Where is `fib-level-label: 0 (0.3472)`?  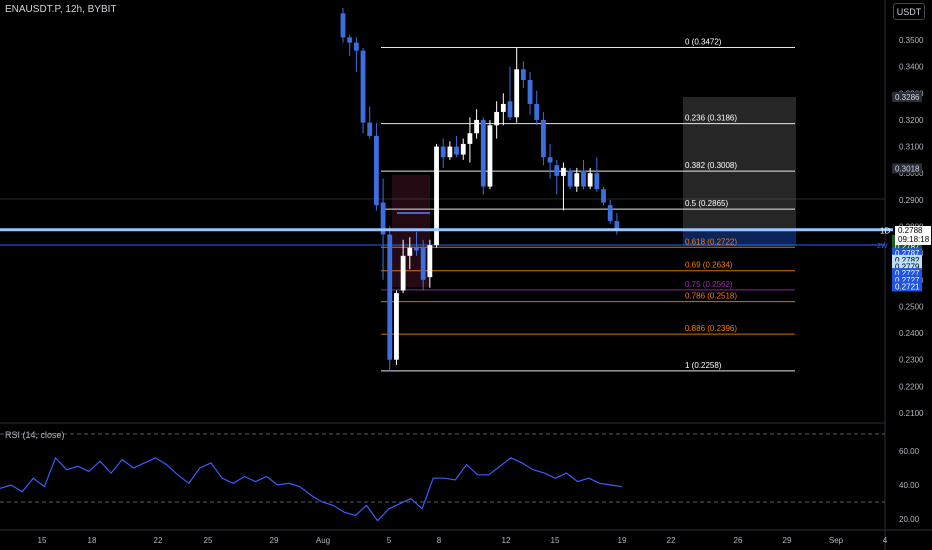 fib-level-label: 0 (0.3472) is located at coordinates (703, 41).